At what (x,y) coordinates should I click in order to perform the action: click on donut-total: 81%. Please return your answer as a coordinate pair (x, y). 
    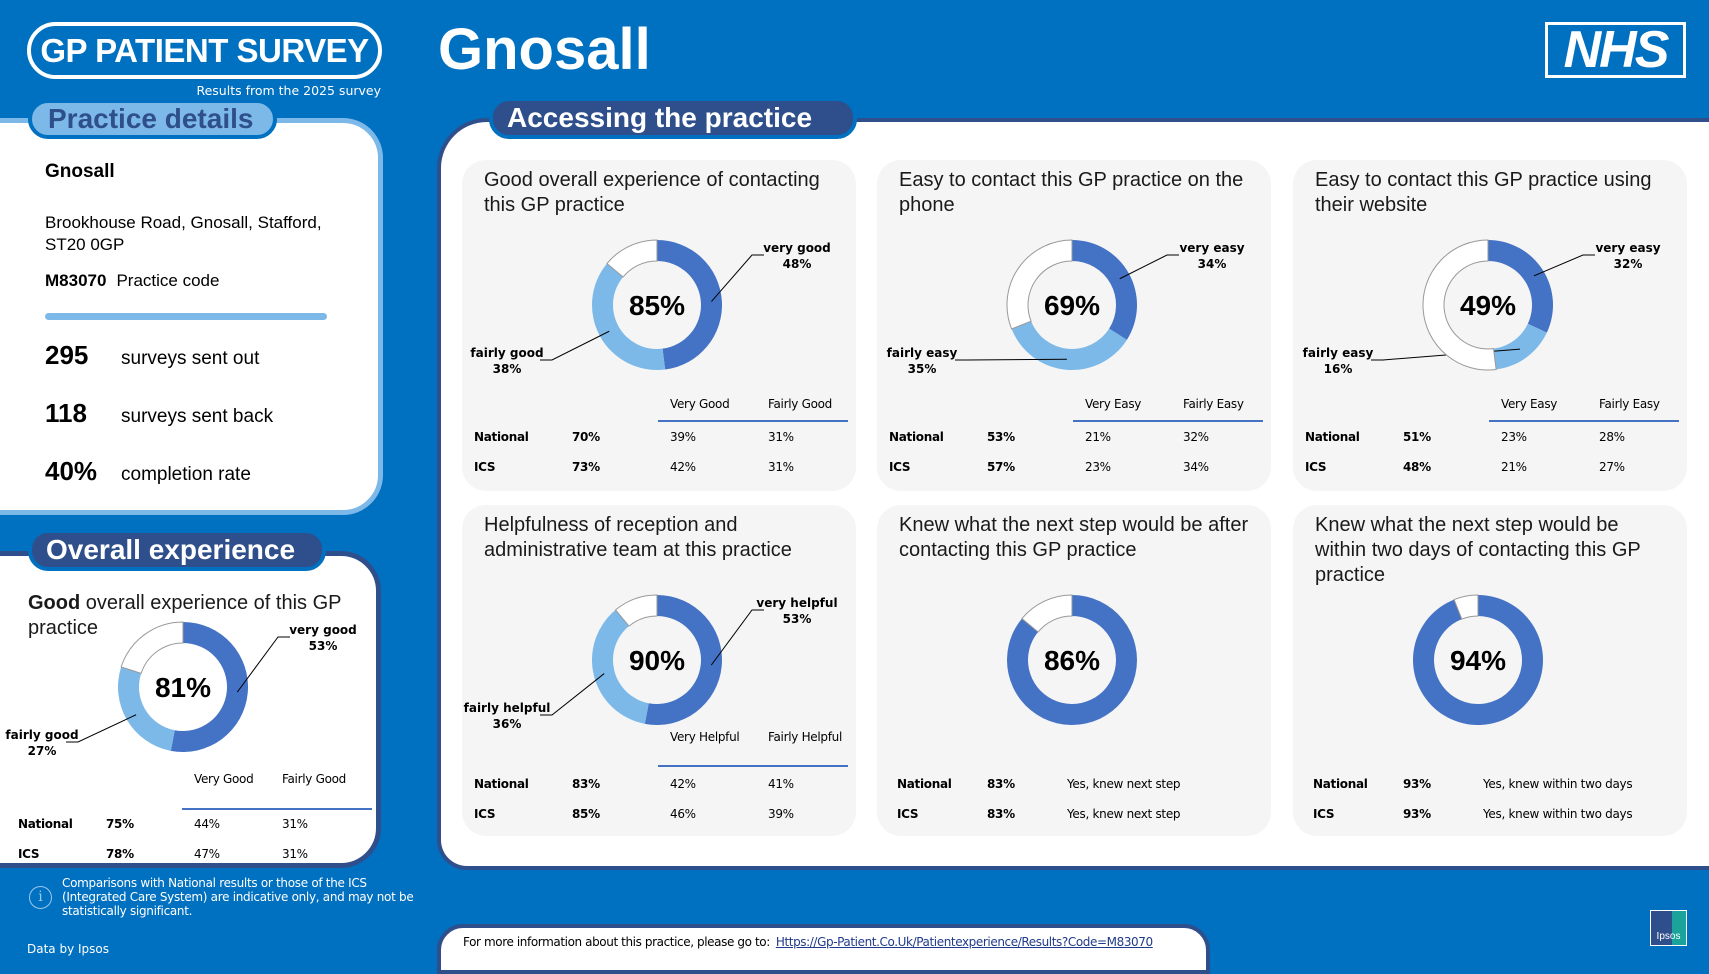
    Looking at the image, I should click on (183, 687).